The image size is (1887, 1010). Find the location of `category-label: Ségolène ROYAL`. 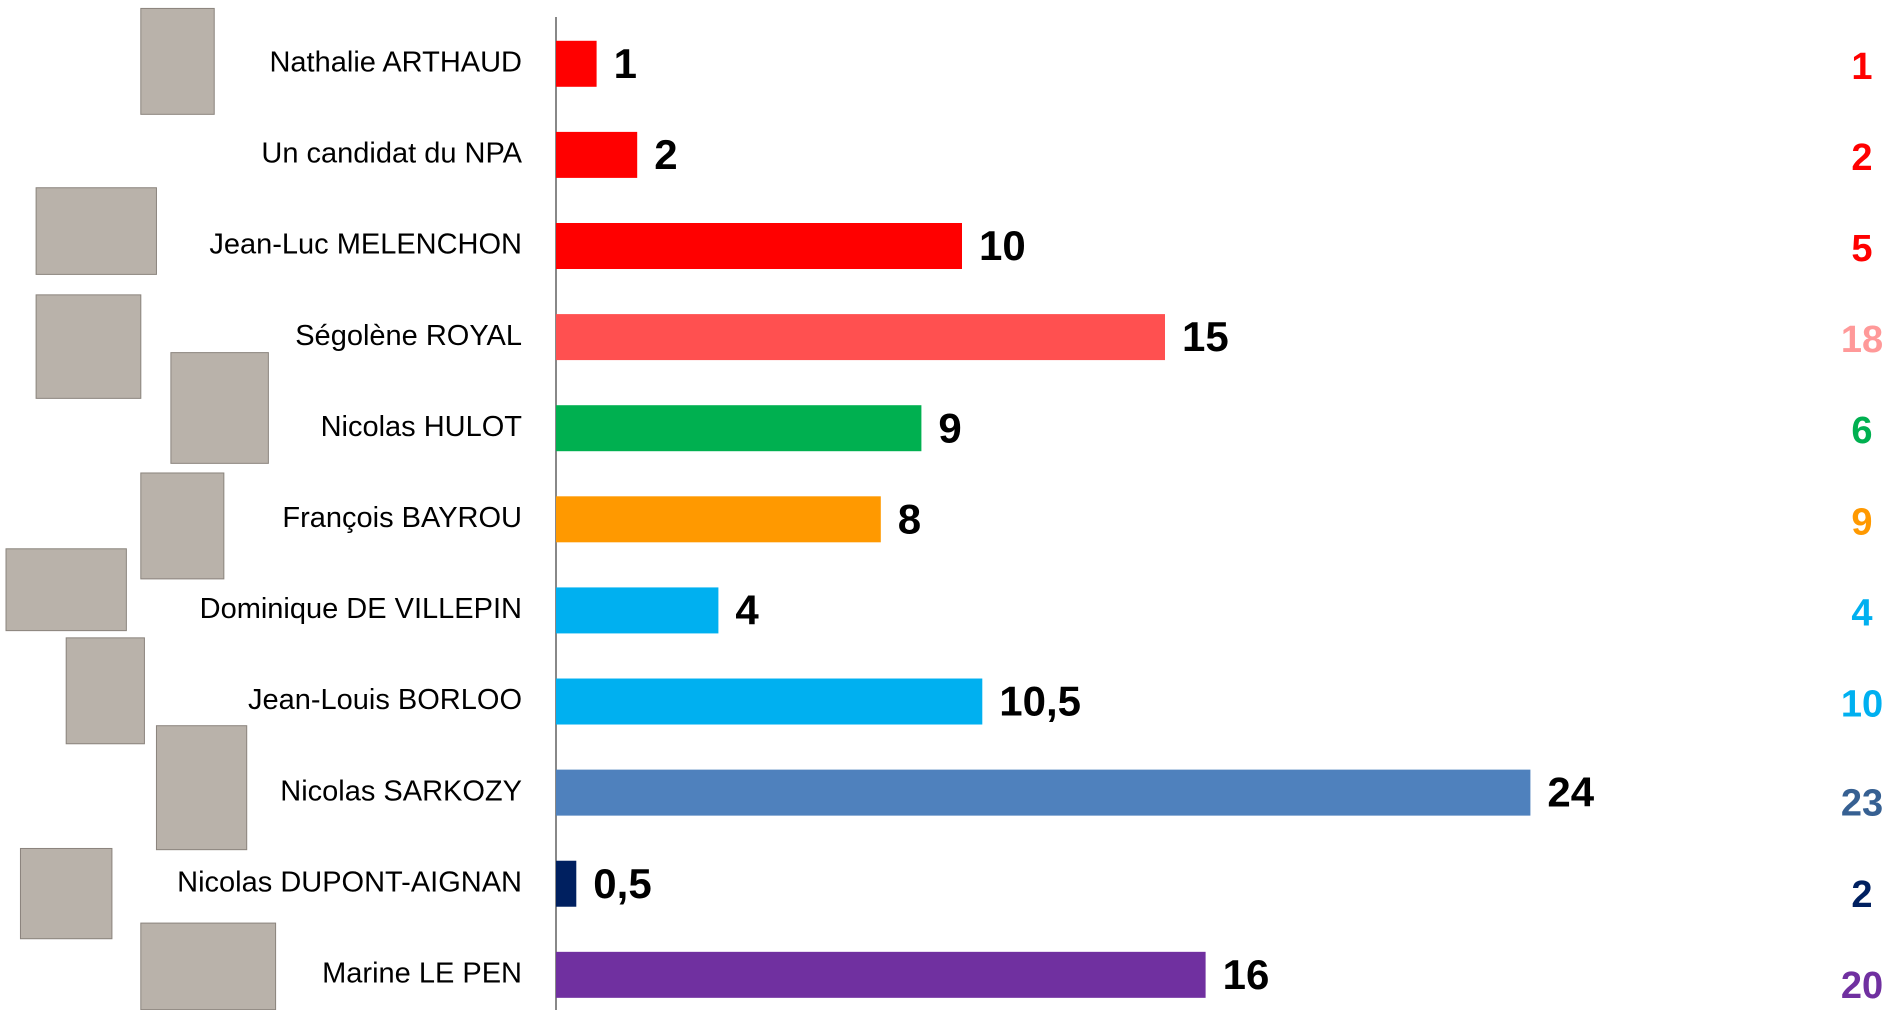

category-label: Ségolène ROYAL is located at coordinates (408, 336).